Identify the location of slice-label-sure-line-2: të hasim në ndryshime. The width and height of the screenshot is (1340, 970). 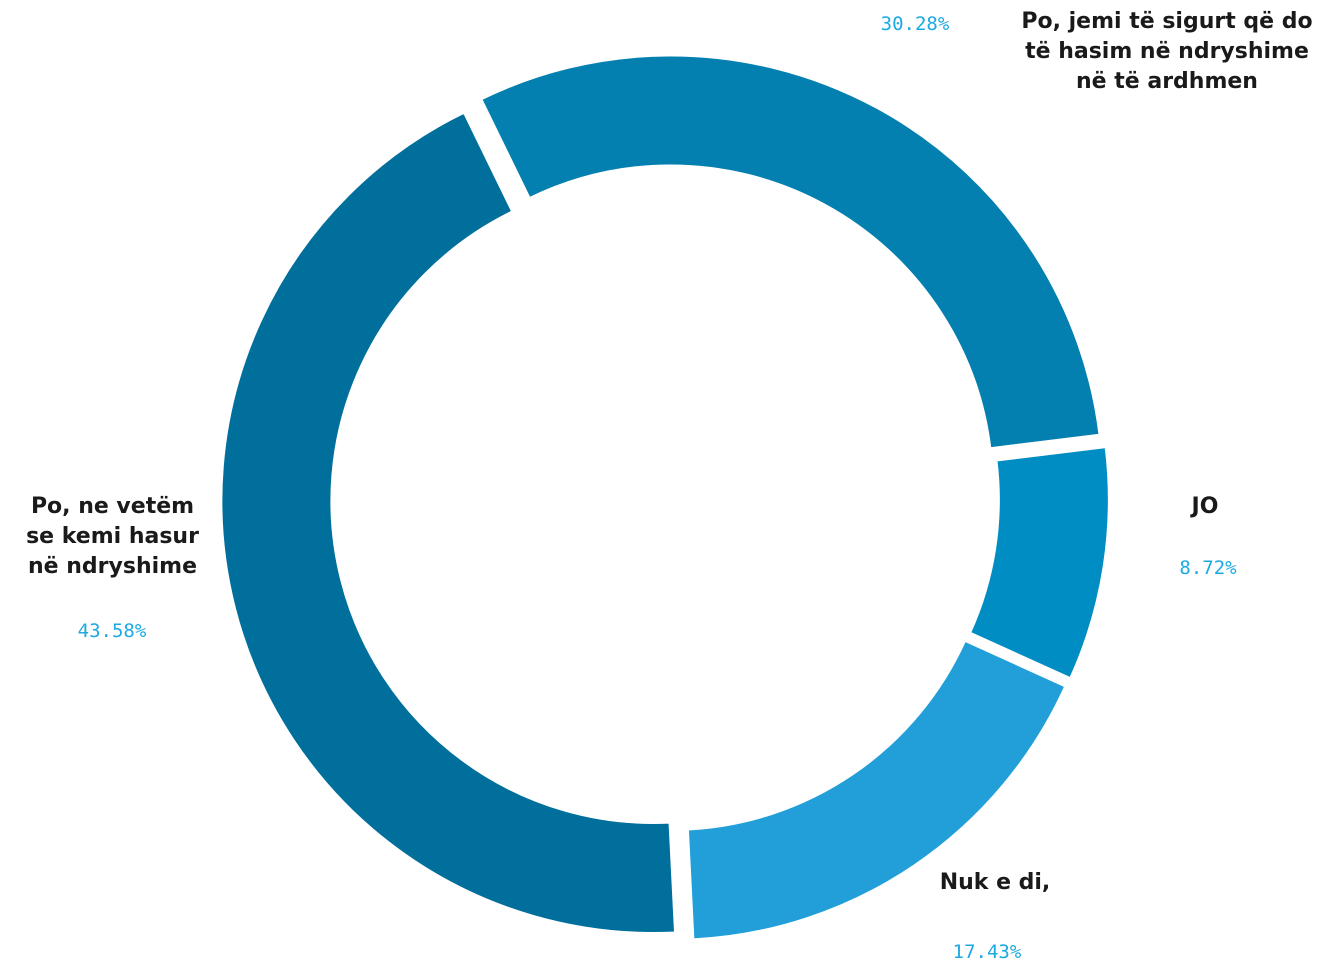
(1167, 51).